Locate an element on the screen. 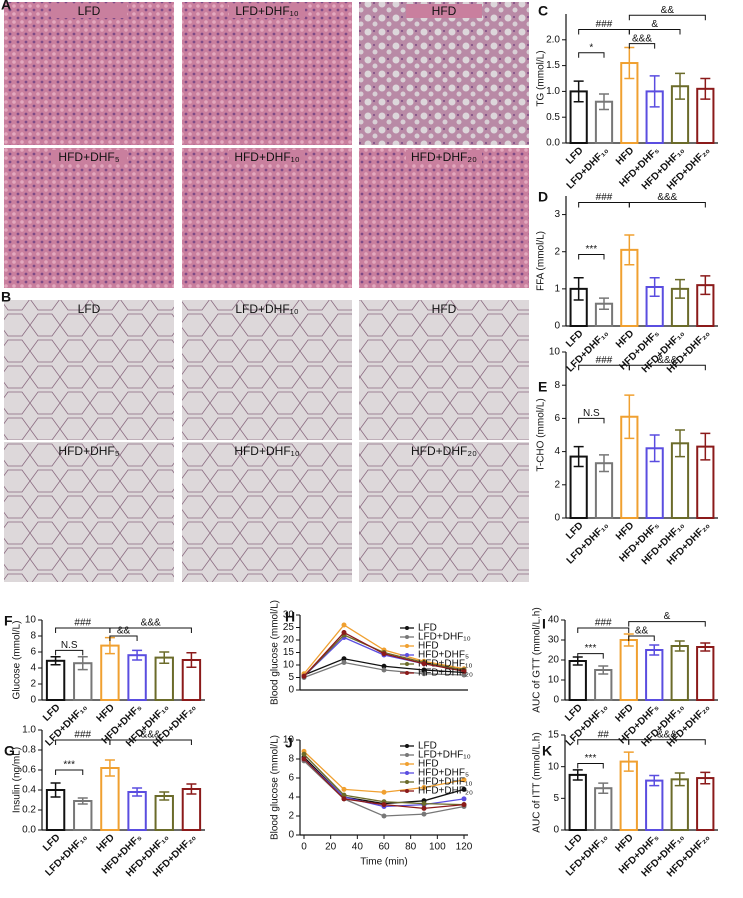 The image size is (743, 898). y-tick-label: 0.8 is located at coordinates (29, 750).